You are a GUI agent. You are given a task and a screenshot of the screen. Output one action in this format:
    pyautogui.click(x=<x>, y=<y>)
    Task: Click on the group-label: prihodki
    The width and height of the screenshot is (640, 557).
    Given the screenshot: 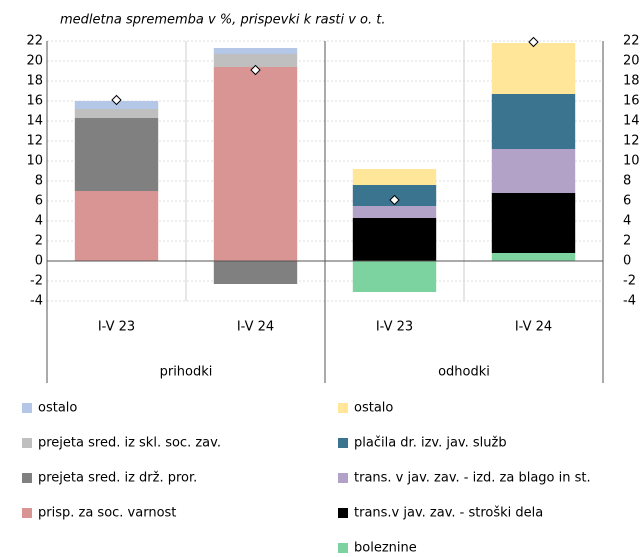 What is the action you would take?
    pyautogui.click(x=186, y=372)
    